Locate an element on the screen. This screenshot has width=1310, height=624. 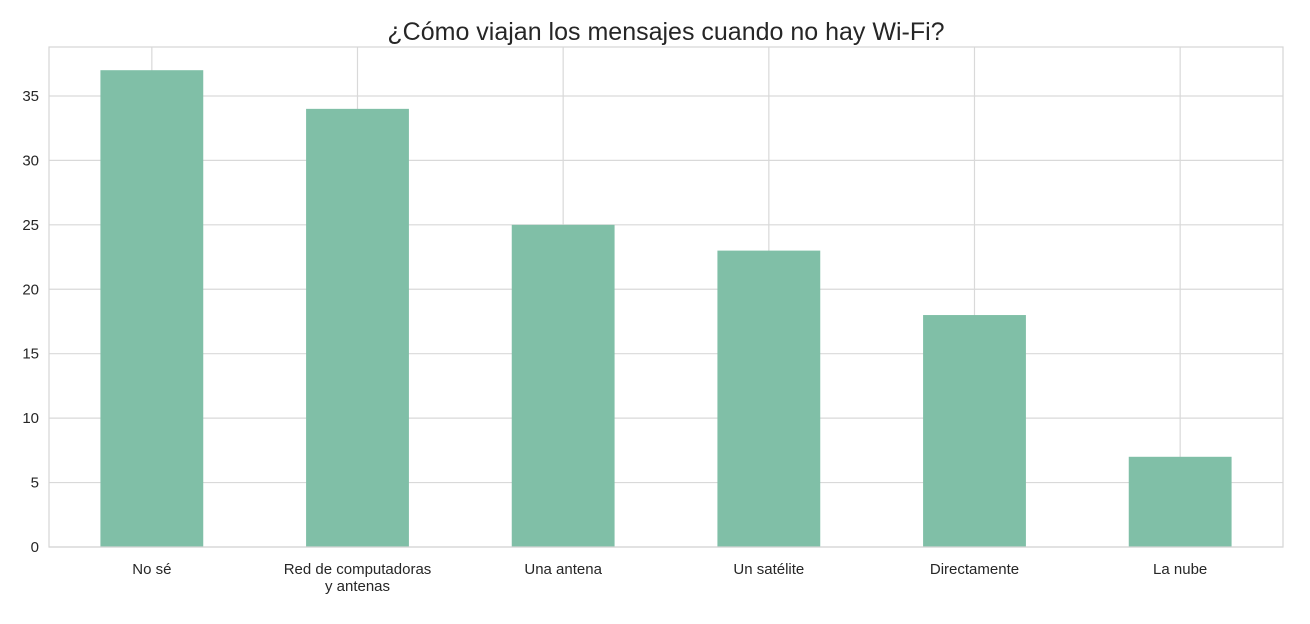
x-tick-label: Red de computadoras y antenas is located at coordinates (358, 578).